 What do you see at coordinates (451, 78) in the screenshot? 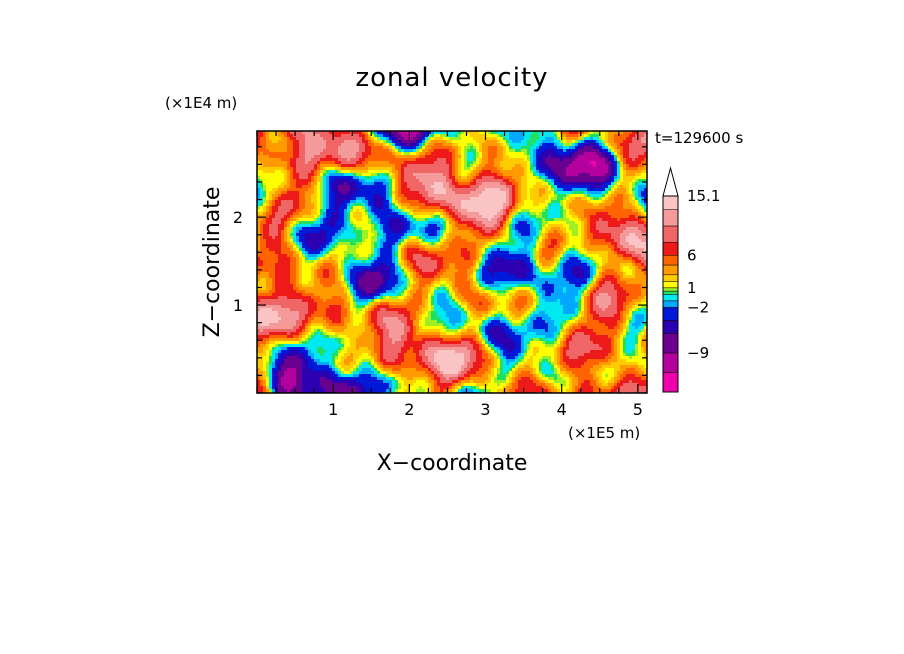
I see `chart-title: zonal velocity` at bounding box center [451, 78].